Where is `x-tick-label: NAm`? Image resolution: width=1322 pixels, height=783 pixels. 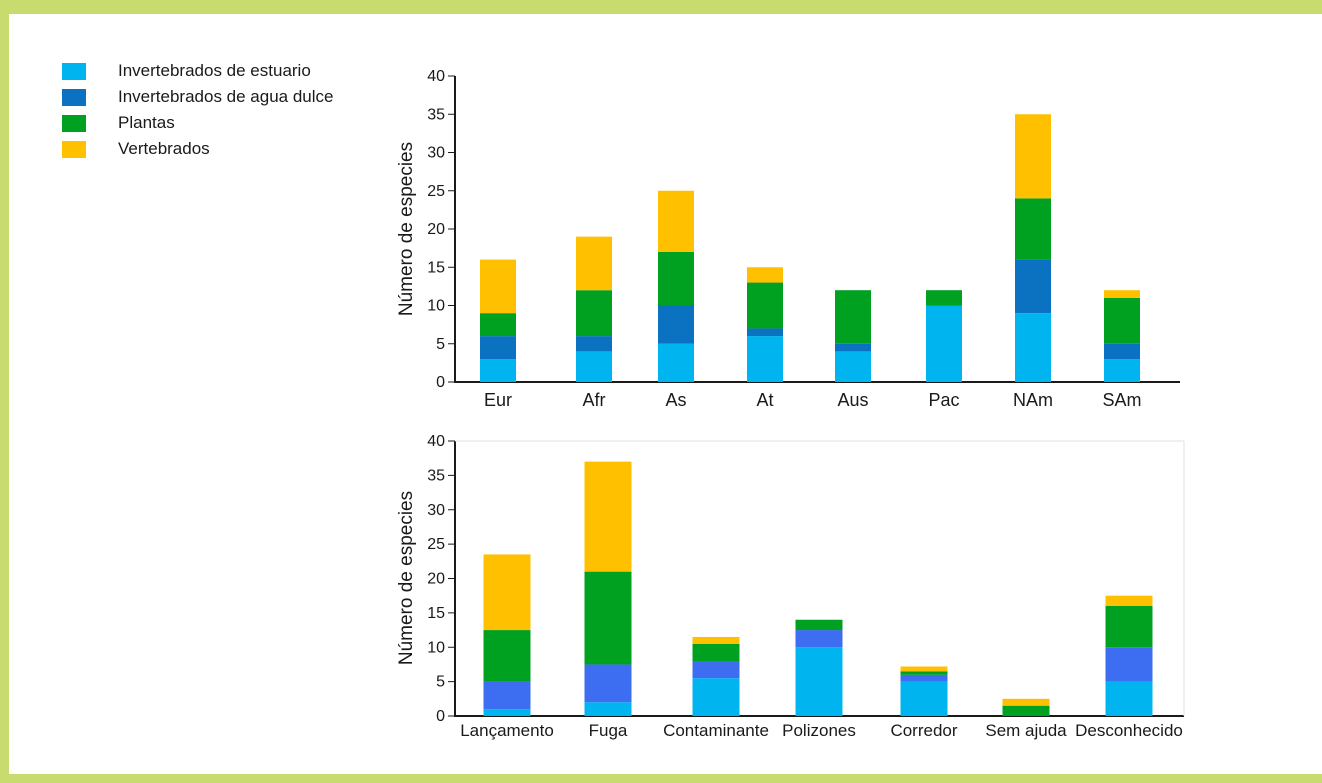 x-tick-label: NAm is located at coordinates (1033, 400).